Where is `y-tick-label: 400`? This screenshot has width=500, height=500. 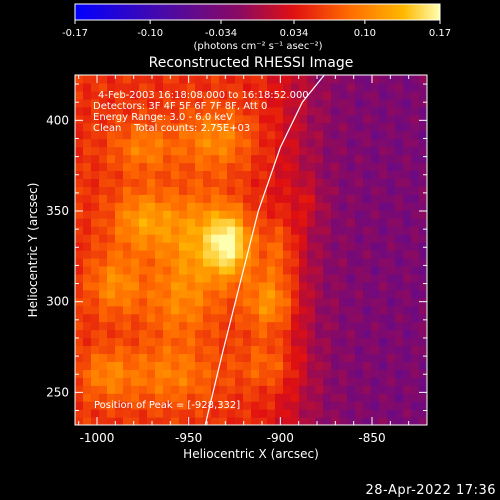
y-tick-label: 400 is located at coordinates (57, 120).